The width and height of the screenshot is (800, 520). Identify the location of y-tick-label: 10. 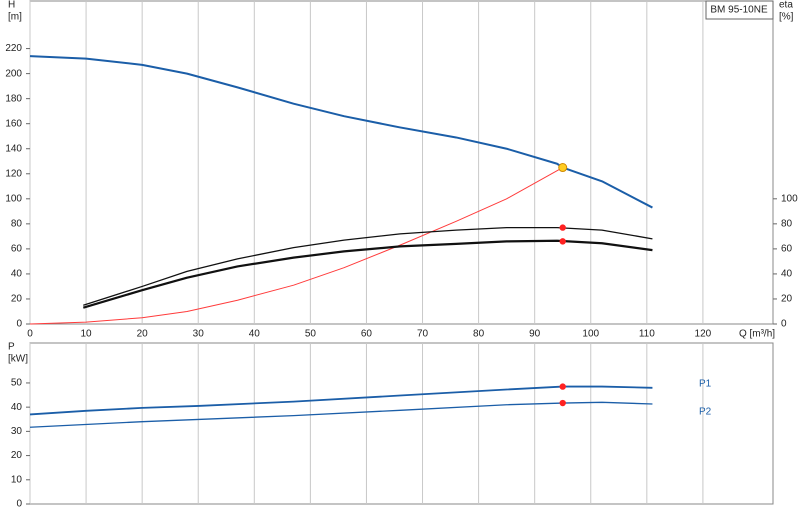
(17, 479).